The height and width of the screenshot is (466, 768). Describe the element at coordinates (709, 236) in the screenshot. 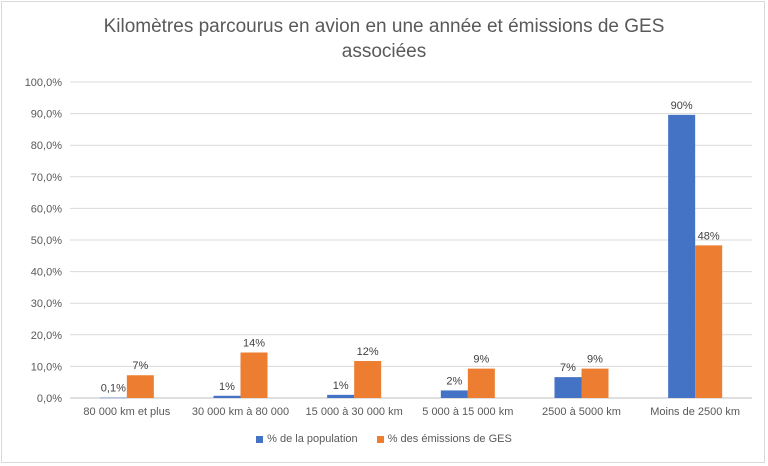

I see `data-label-emissions: 48%` at that location.